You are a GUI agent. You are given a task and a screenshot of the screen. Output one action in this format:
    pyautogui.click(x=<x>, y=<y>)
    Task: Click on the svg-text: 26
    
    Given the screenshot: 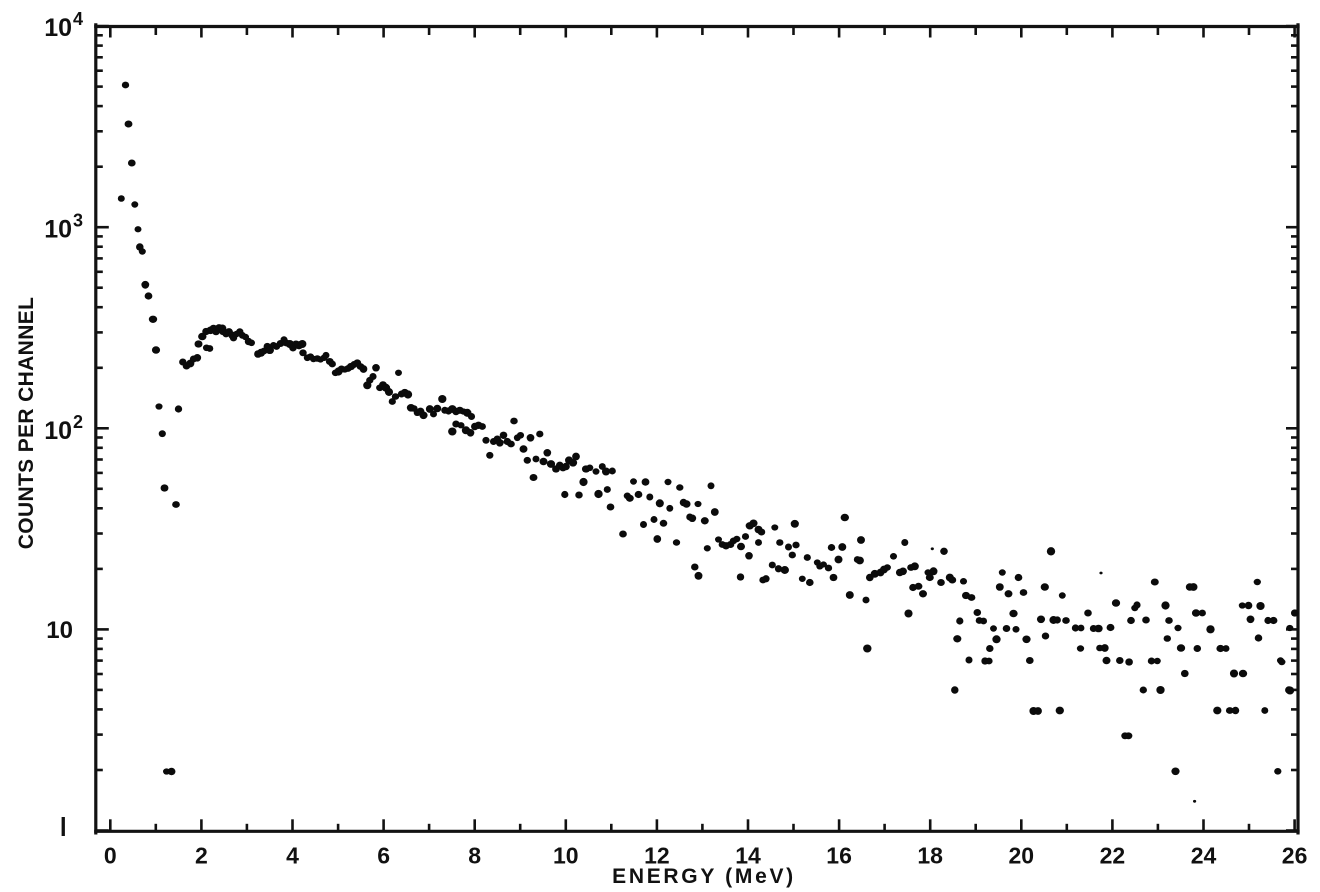 What is the action you would take?
    pyautogui.click(x=1295, y=855)
    